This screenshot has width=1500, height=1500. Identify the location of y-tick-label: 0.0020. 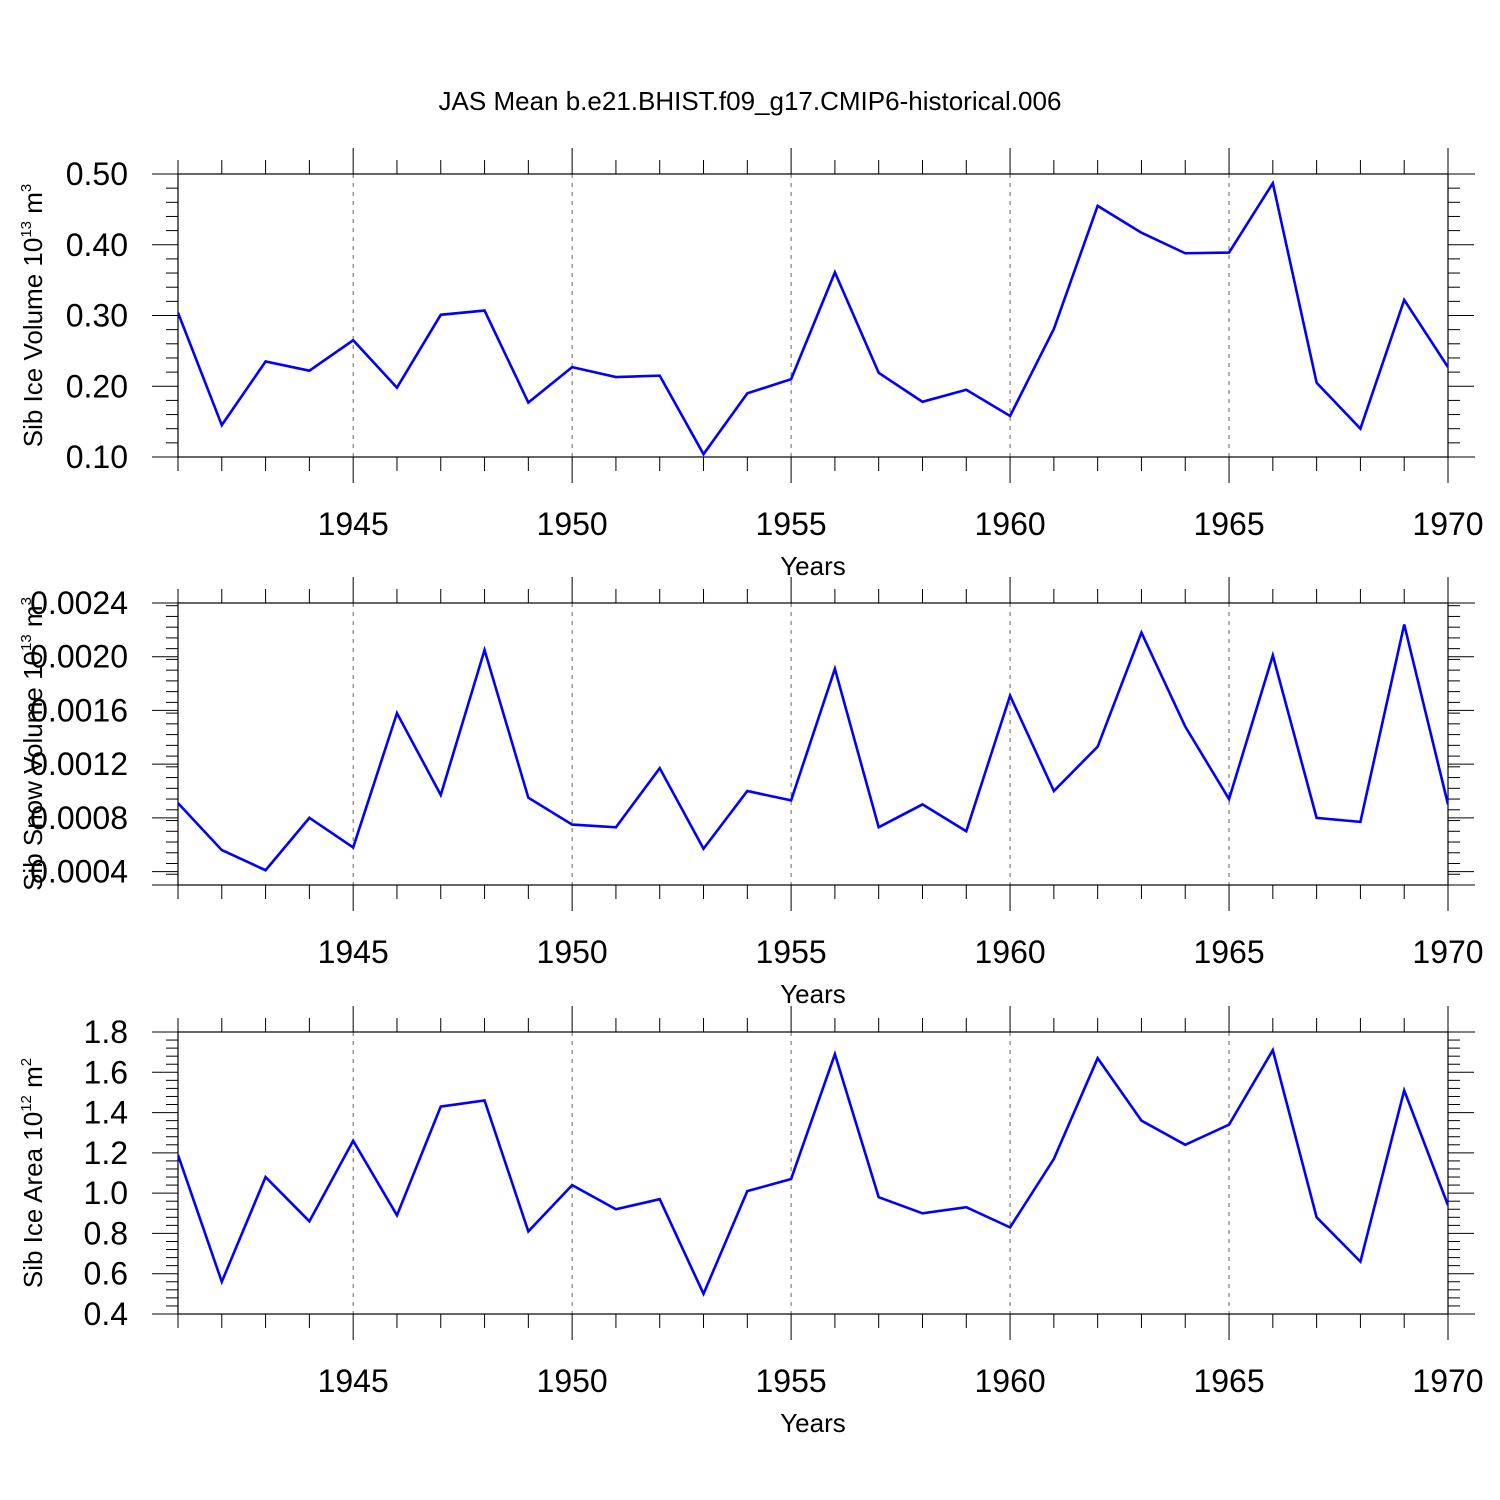
(79, 657).